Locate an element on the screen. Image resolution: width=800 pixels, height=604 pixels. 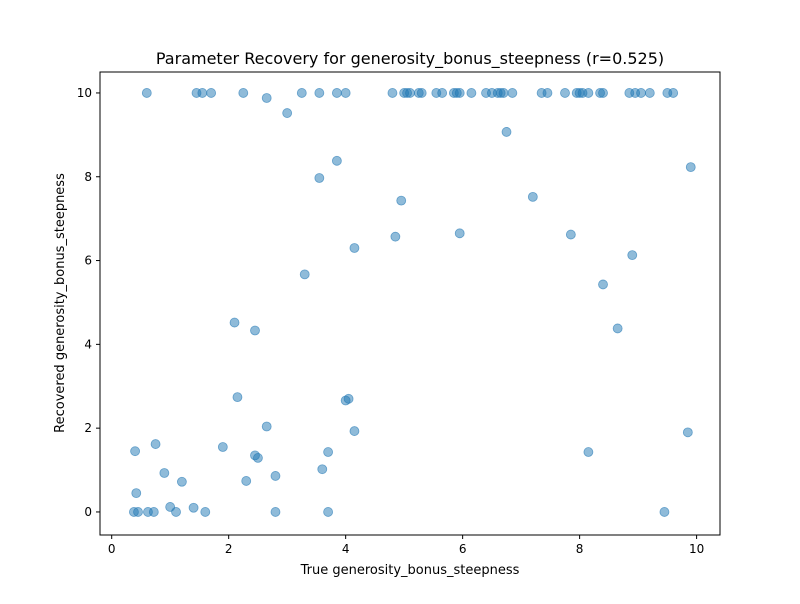
x-tick-label: 8 is located at coordinates (580, 549).